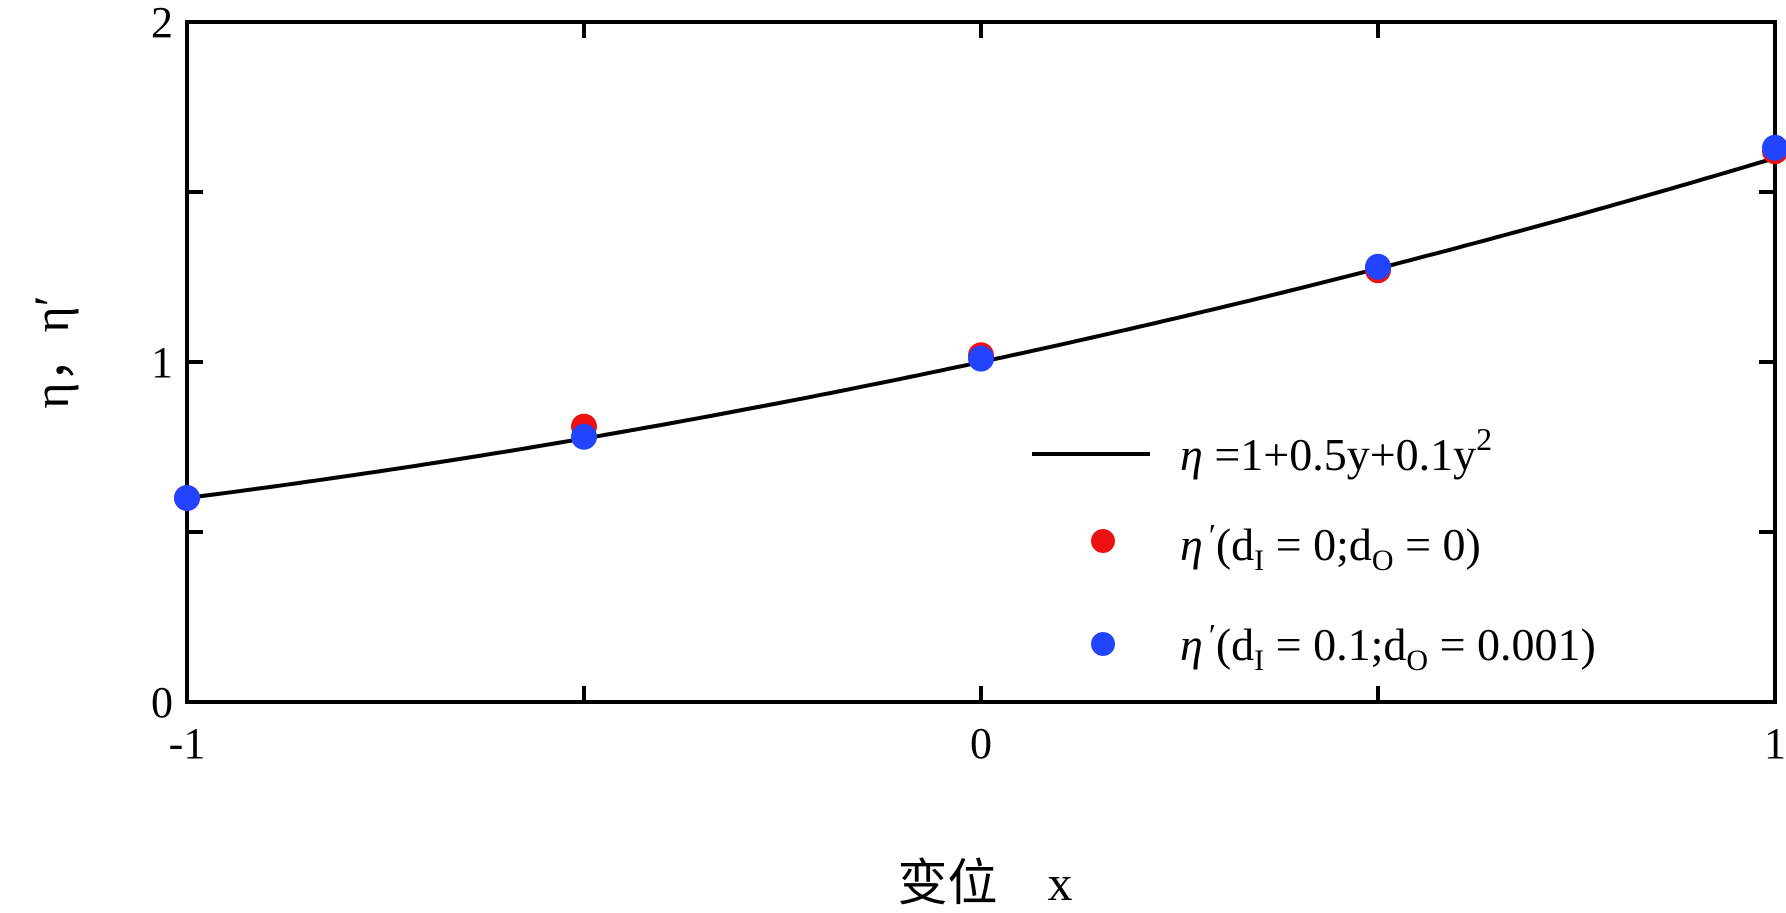 The image size is (1786, 913). What do you see at coordinates (1318, 544) in the screenshot?
I see `legend-entry-2-p2: = 0;d` at bounding box center [1318, 544].